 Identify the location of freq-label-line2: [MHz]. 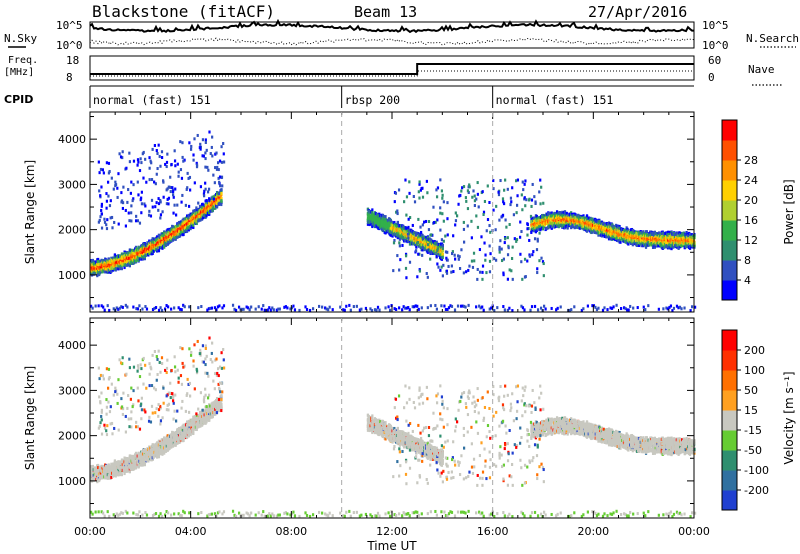
(19, 72).